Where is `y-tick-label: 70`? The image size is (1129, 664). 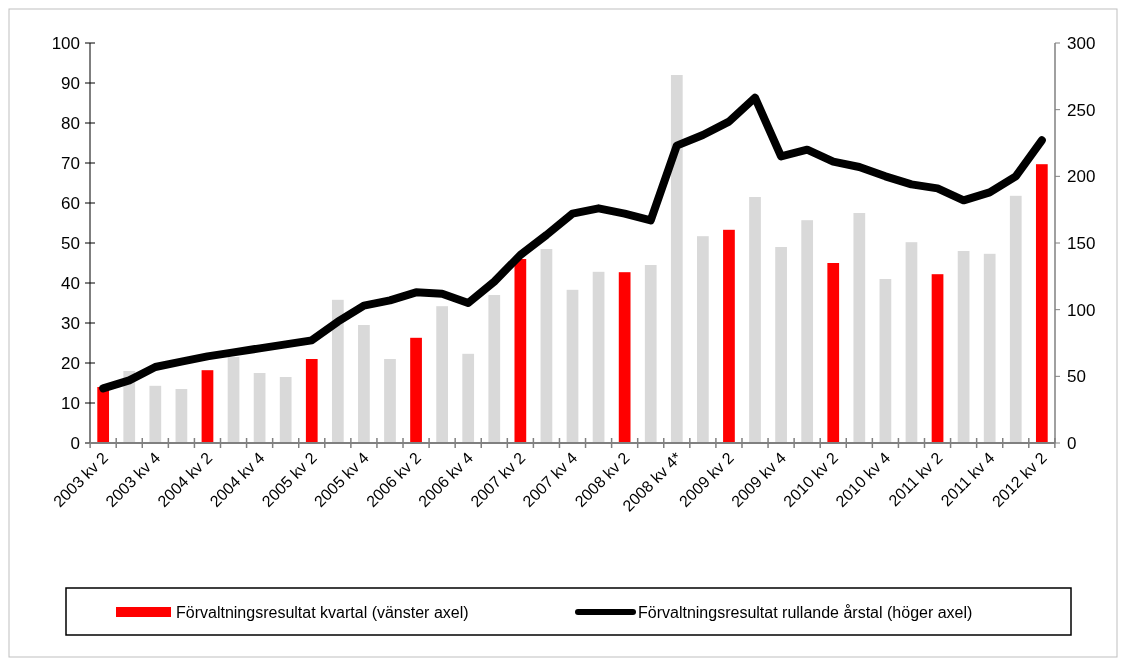
y-tick-label: 70 is located at coordinates (70, 163).